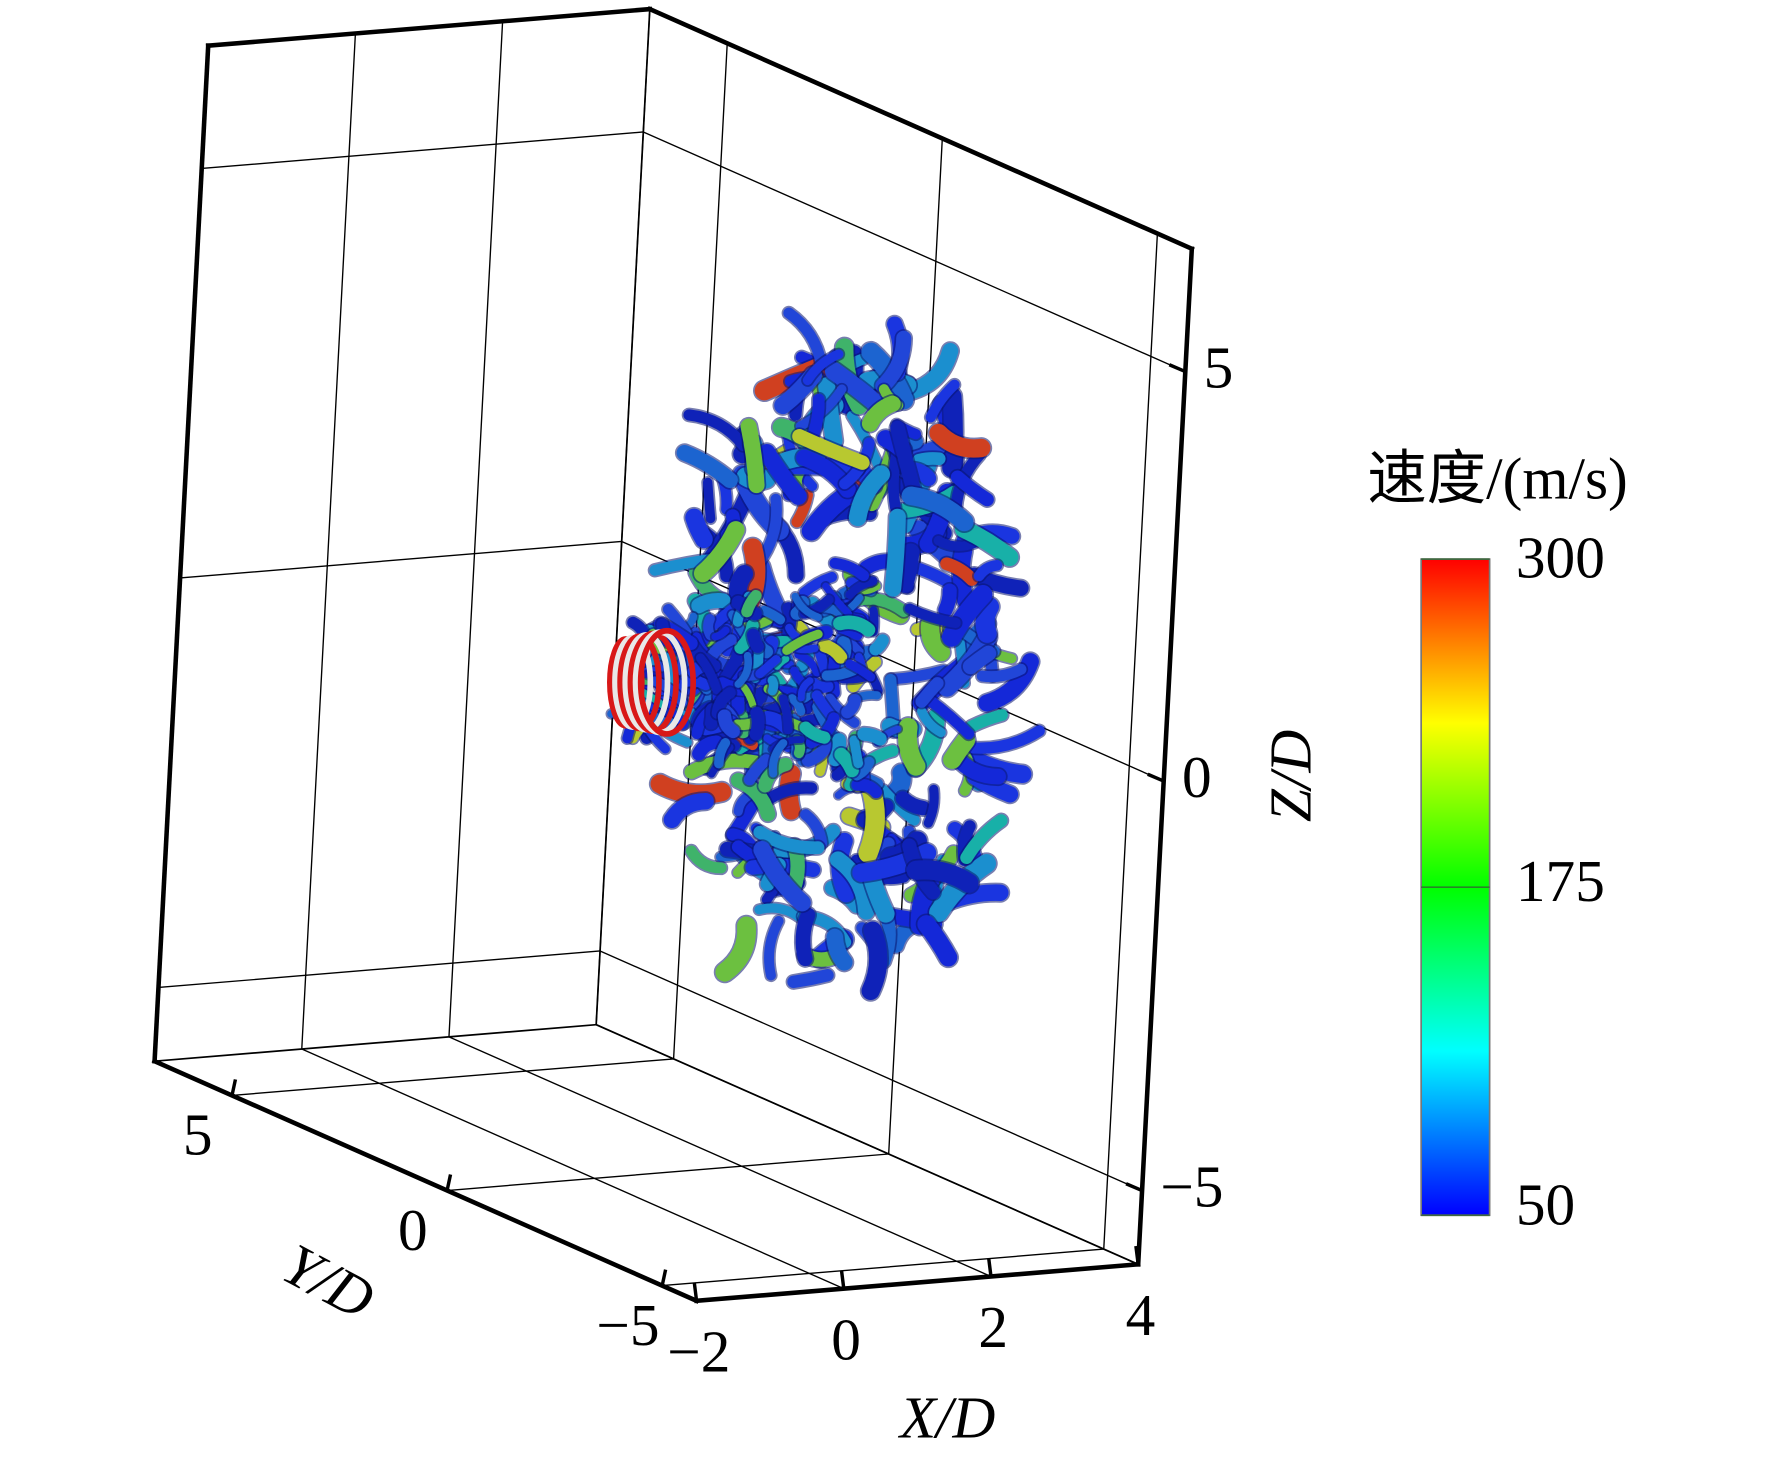  Describe the element at coordinates (1197, 777) in the screenshot. I see `z-tick-label: 0` at that location.